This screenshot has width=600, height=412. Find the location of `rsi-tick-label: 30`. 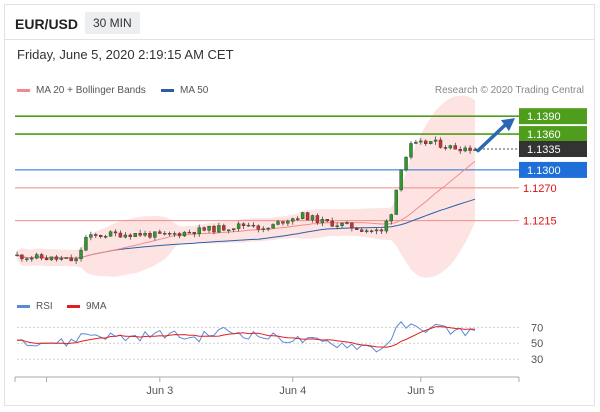

rsi-tick-label: 30 is located at coordinates (537, 360).